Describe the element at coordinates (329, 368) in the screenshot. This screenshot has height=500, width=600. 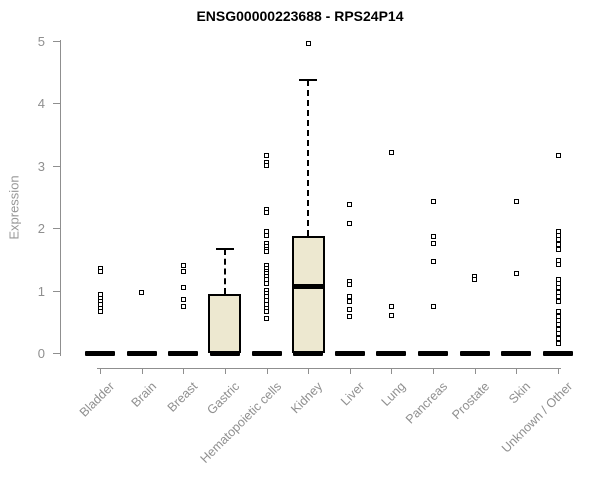
I see `x-axis-line` at that location.